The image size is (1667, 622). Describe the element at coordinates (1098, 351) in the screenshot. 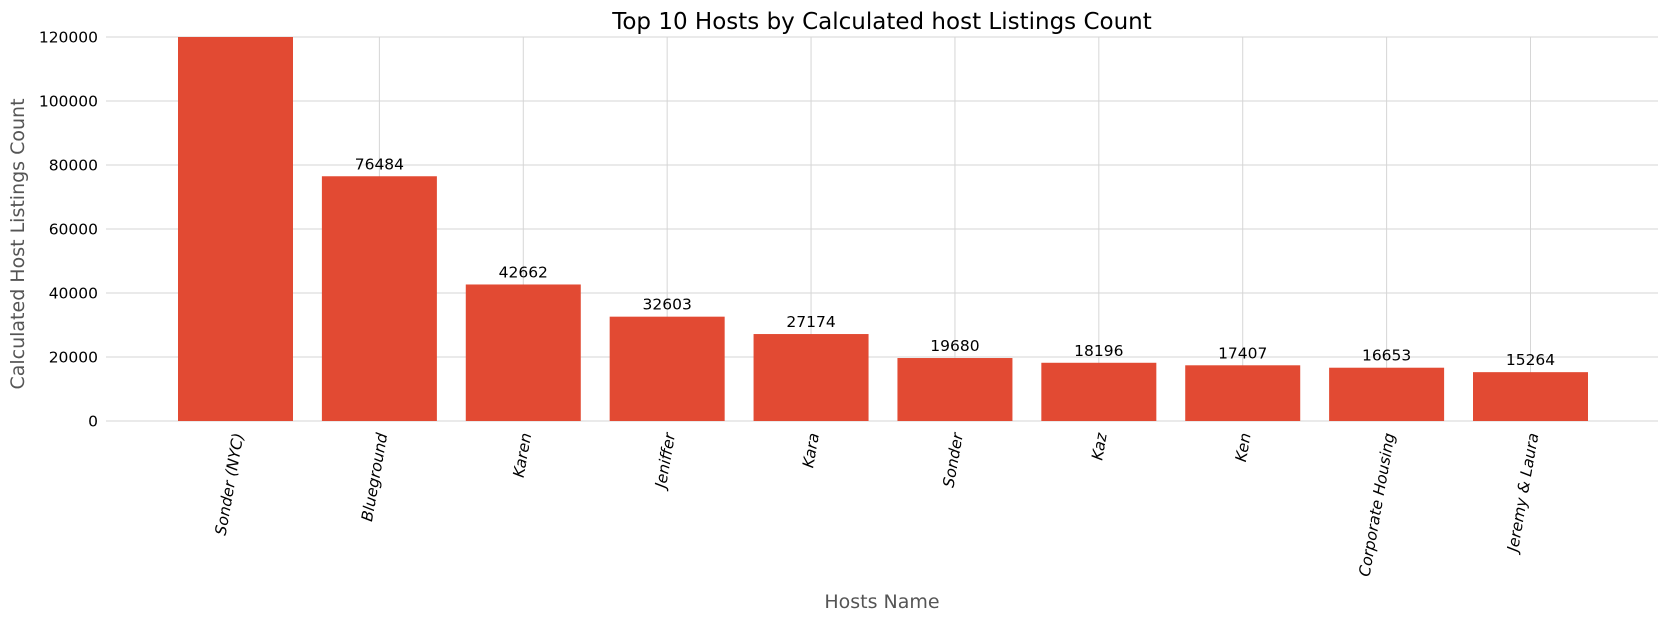

I see `data-label: 18196` at that location.